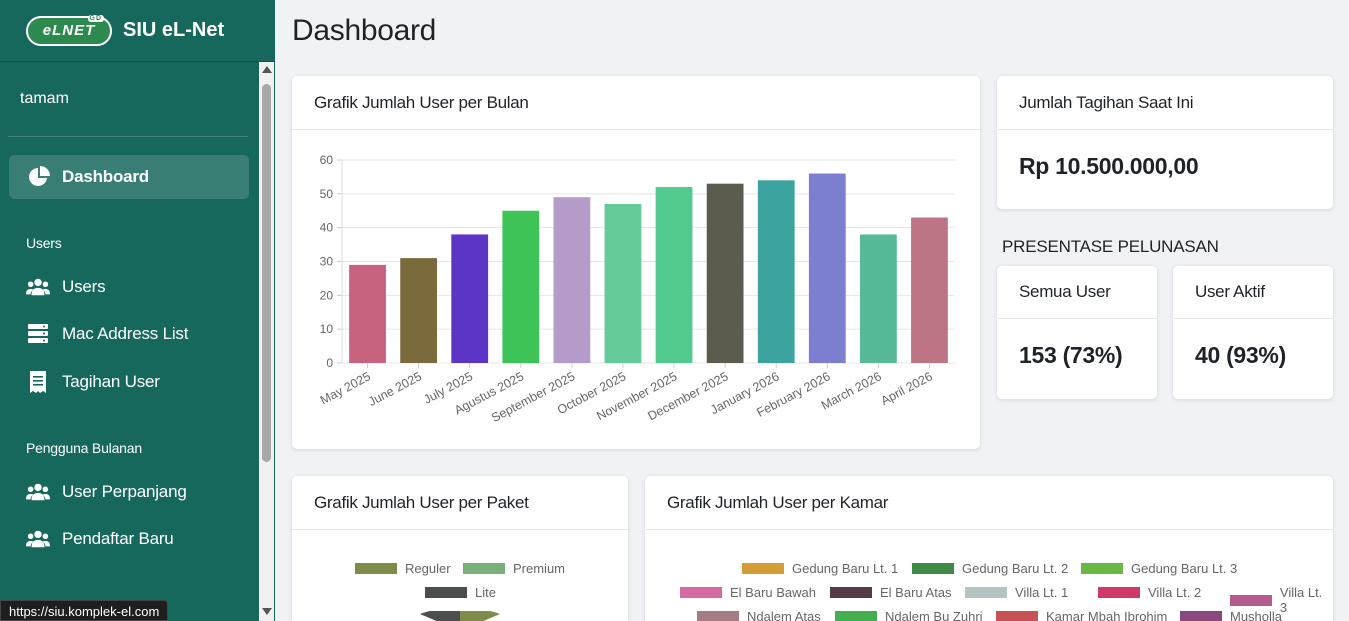 This screenshot has width=1349, height=621. What do you see at coordinates (1165, 142) in the screenshot?
I see `tagihan-card: Jumlah Tagihan Saat Ini Rp 10.500.000,00` at bounding box center [1165, 142].